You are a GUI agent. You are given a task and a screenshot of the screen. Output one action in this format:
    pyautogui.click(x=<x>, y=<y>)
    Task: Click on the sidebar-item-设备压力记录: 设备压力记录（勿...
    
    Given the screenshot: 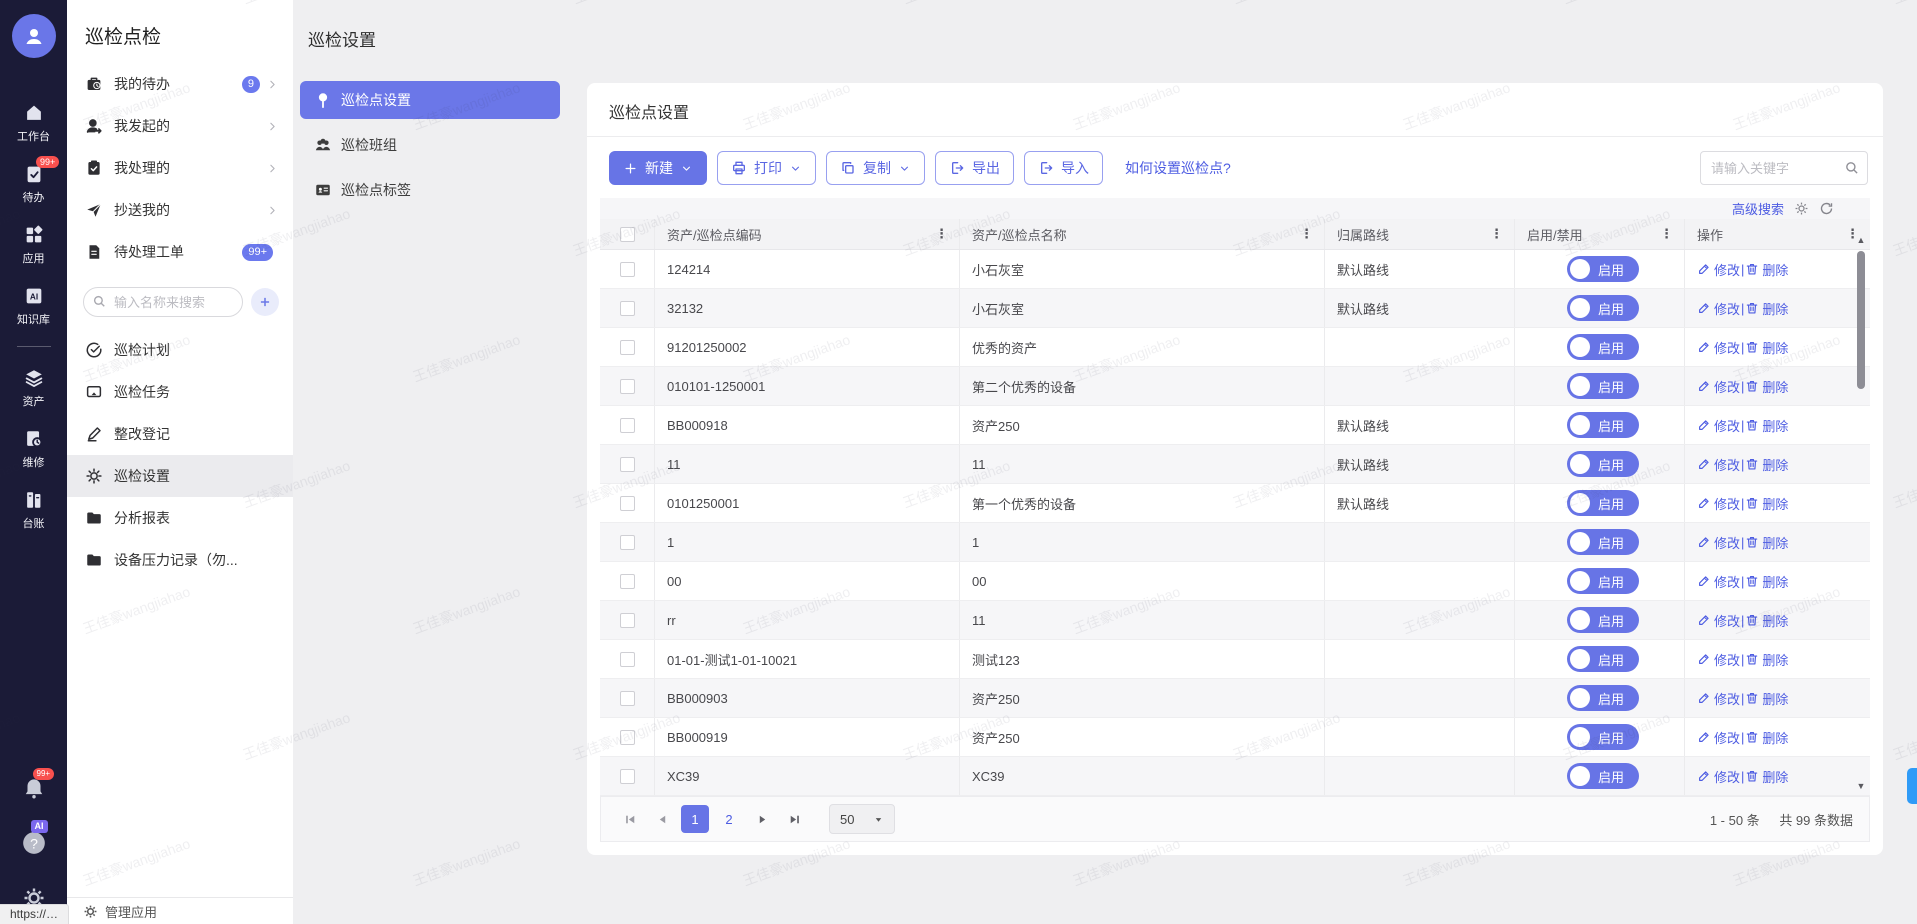 What is the action you would take?
    pyautogui.click(x=180, y=560)
    